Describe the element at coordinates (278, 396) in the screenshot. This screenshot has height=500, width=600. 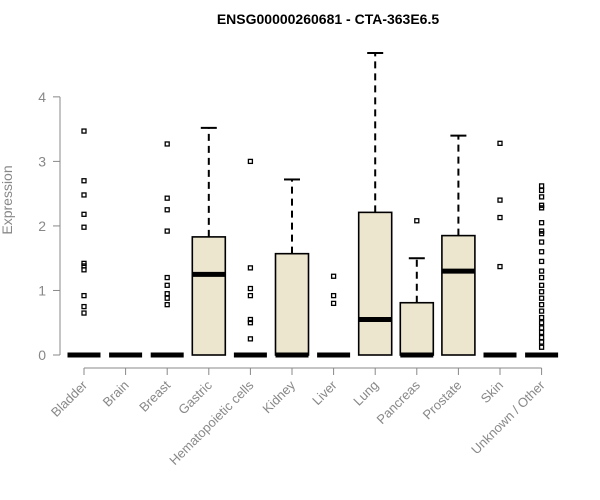
I see `x-tick-label: Kidney` at that location.